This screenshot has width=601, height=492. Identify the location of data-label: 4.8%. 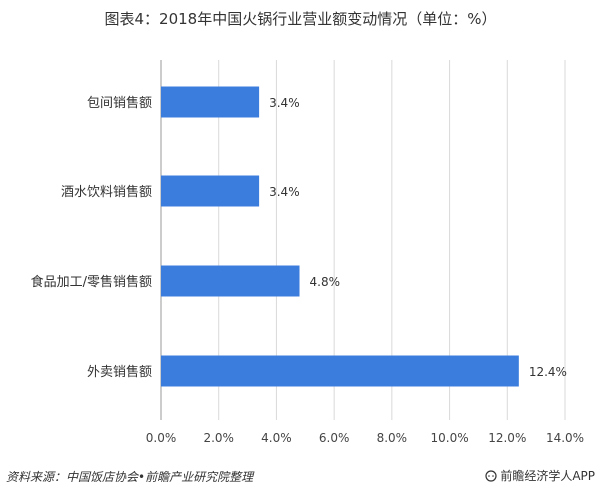
(325, 282).